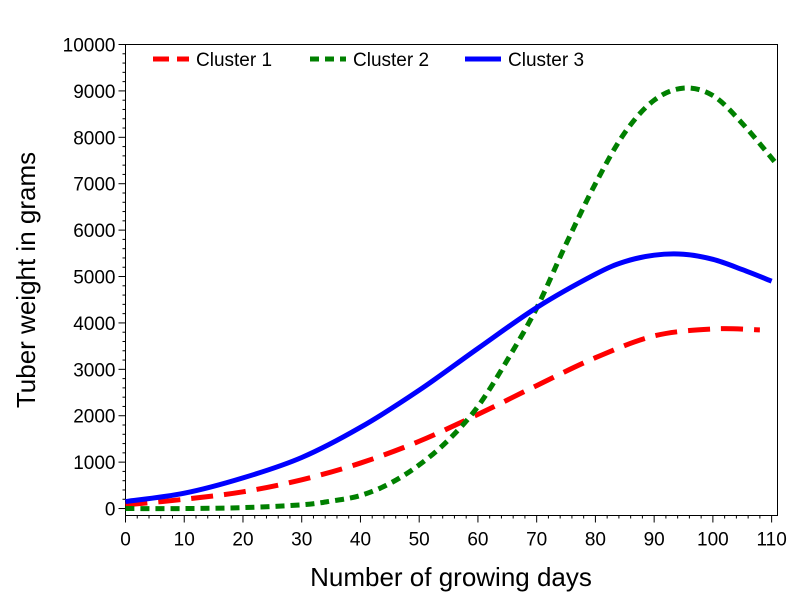  I want to click on y-tick-label: 2000, so click(94, 417).